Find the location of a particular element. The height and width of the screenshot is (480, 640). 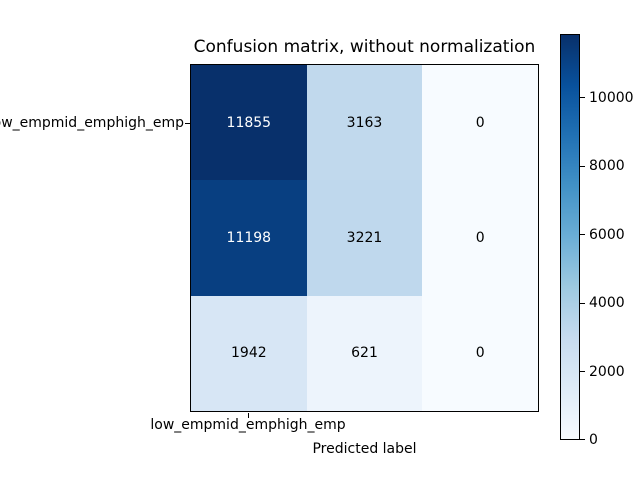

matrix-cell: 11855 is located at coordinates (249, 123).